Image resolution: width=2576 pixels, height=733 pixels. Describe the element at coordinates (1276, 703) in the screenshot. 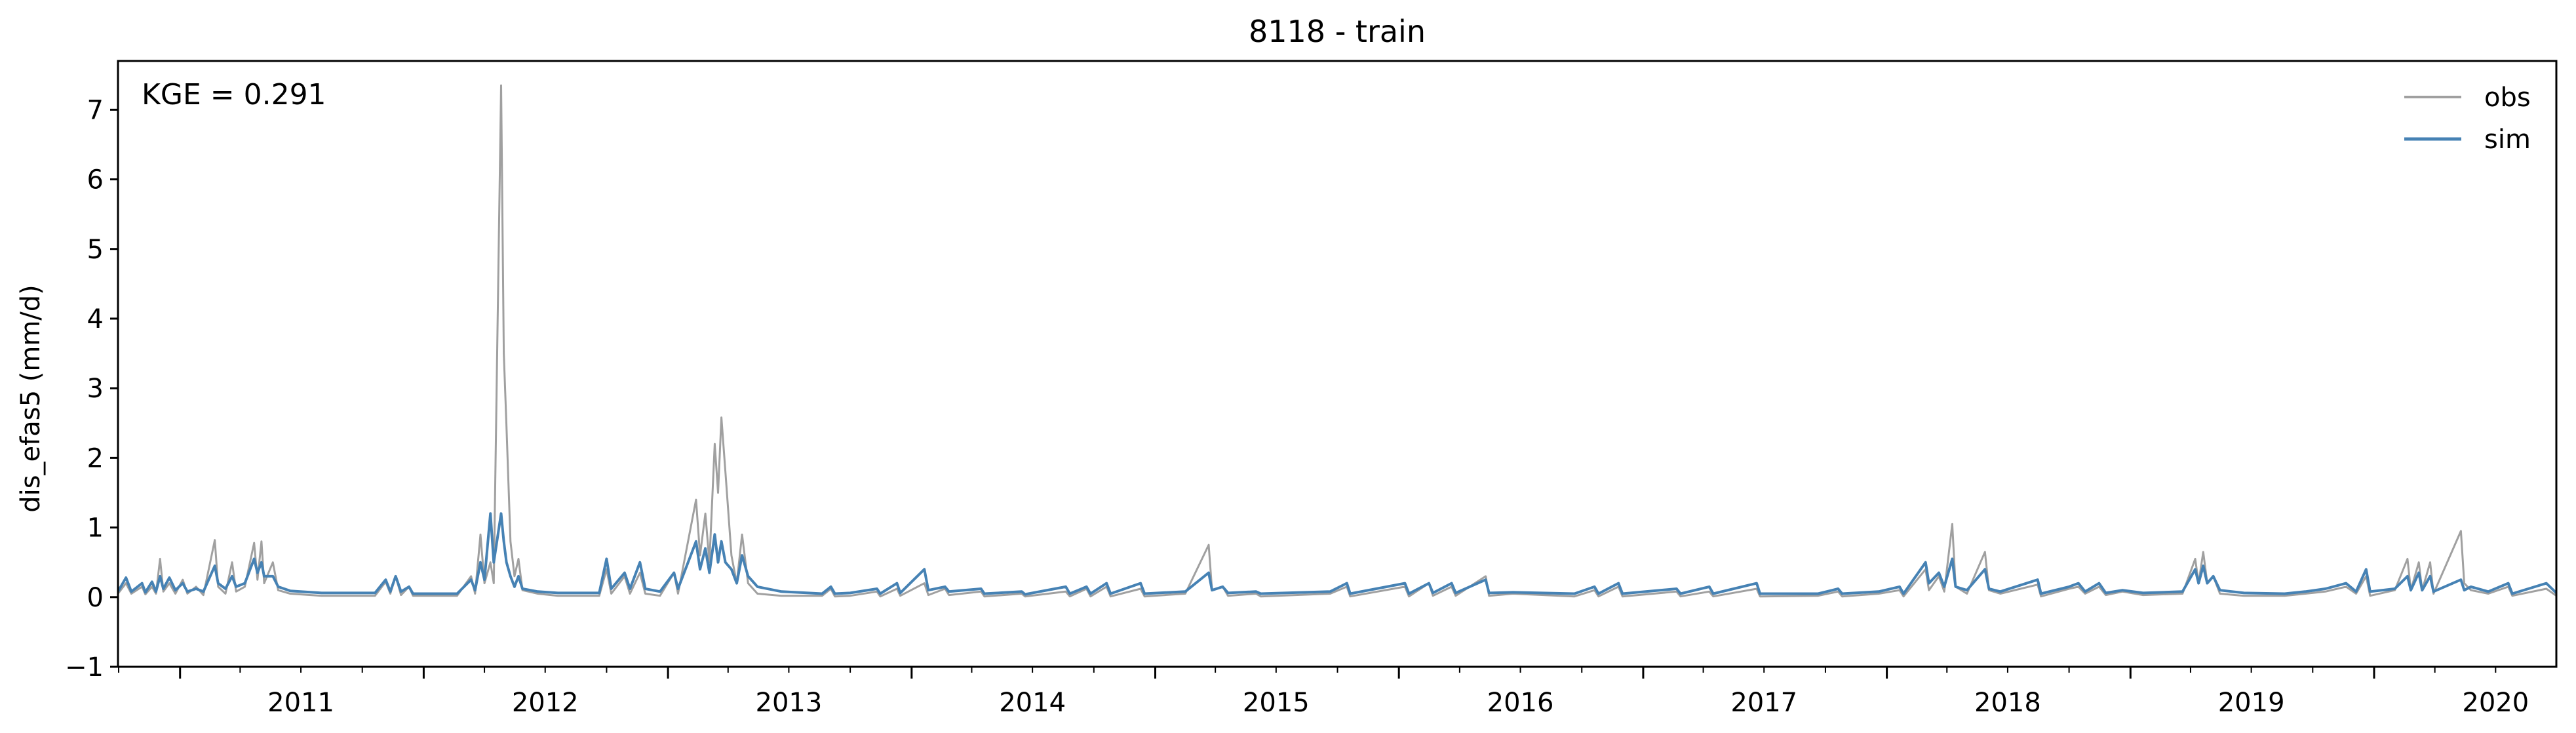

I see `x-tick-label: 2015` at that location.